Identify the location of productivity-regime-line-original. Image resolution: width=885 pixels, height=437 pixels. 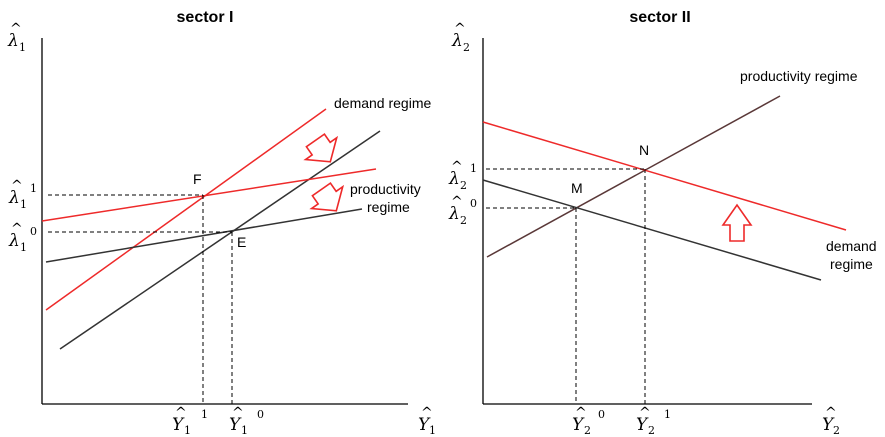
(204, 235).